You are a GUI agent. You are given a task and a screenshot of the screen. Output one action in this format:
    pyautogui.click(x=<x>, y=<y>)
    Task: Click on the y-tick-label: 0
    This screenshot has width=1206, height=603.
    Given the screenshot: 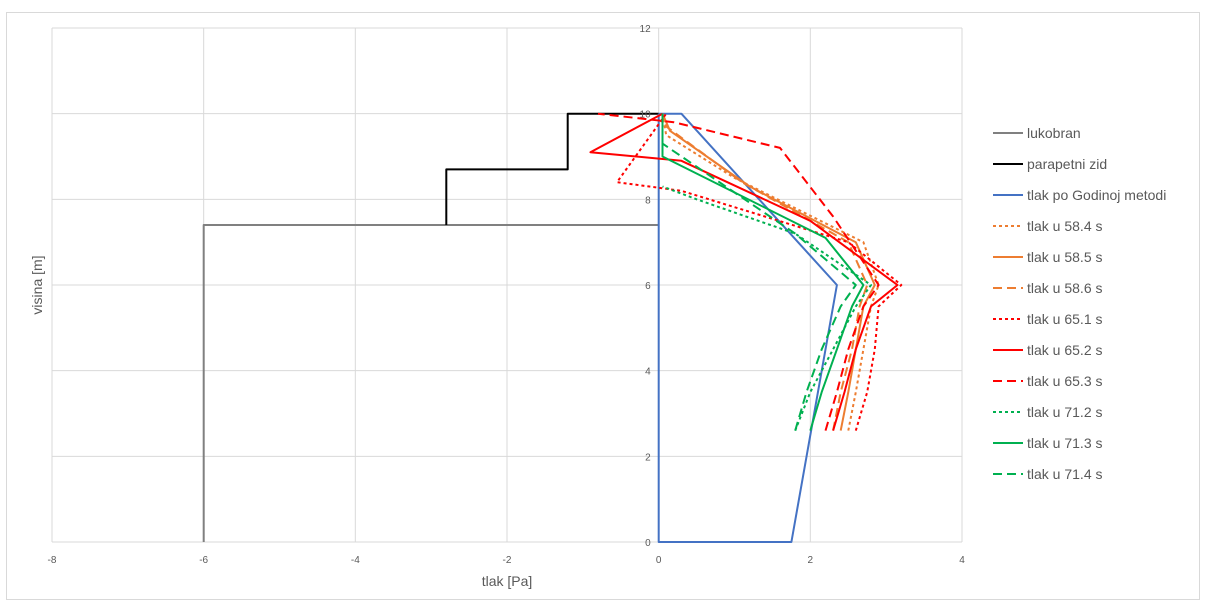 What is the action you would take?
    pyautogui.click(x=648, y=543)
    